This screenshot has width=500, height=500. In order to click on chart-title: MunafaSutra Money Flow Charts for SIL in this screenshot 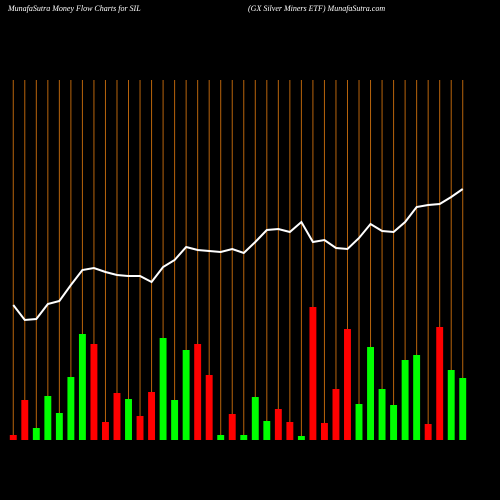, I will do `click(74, 8)`.